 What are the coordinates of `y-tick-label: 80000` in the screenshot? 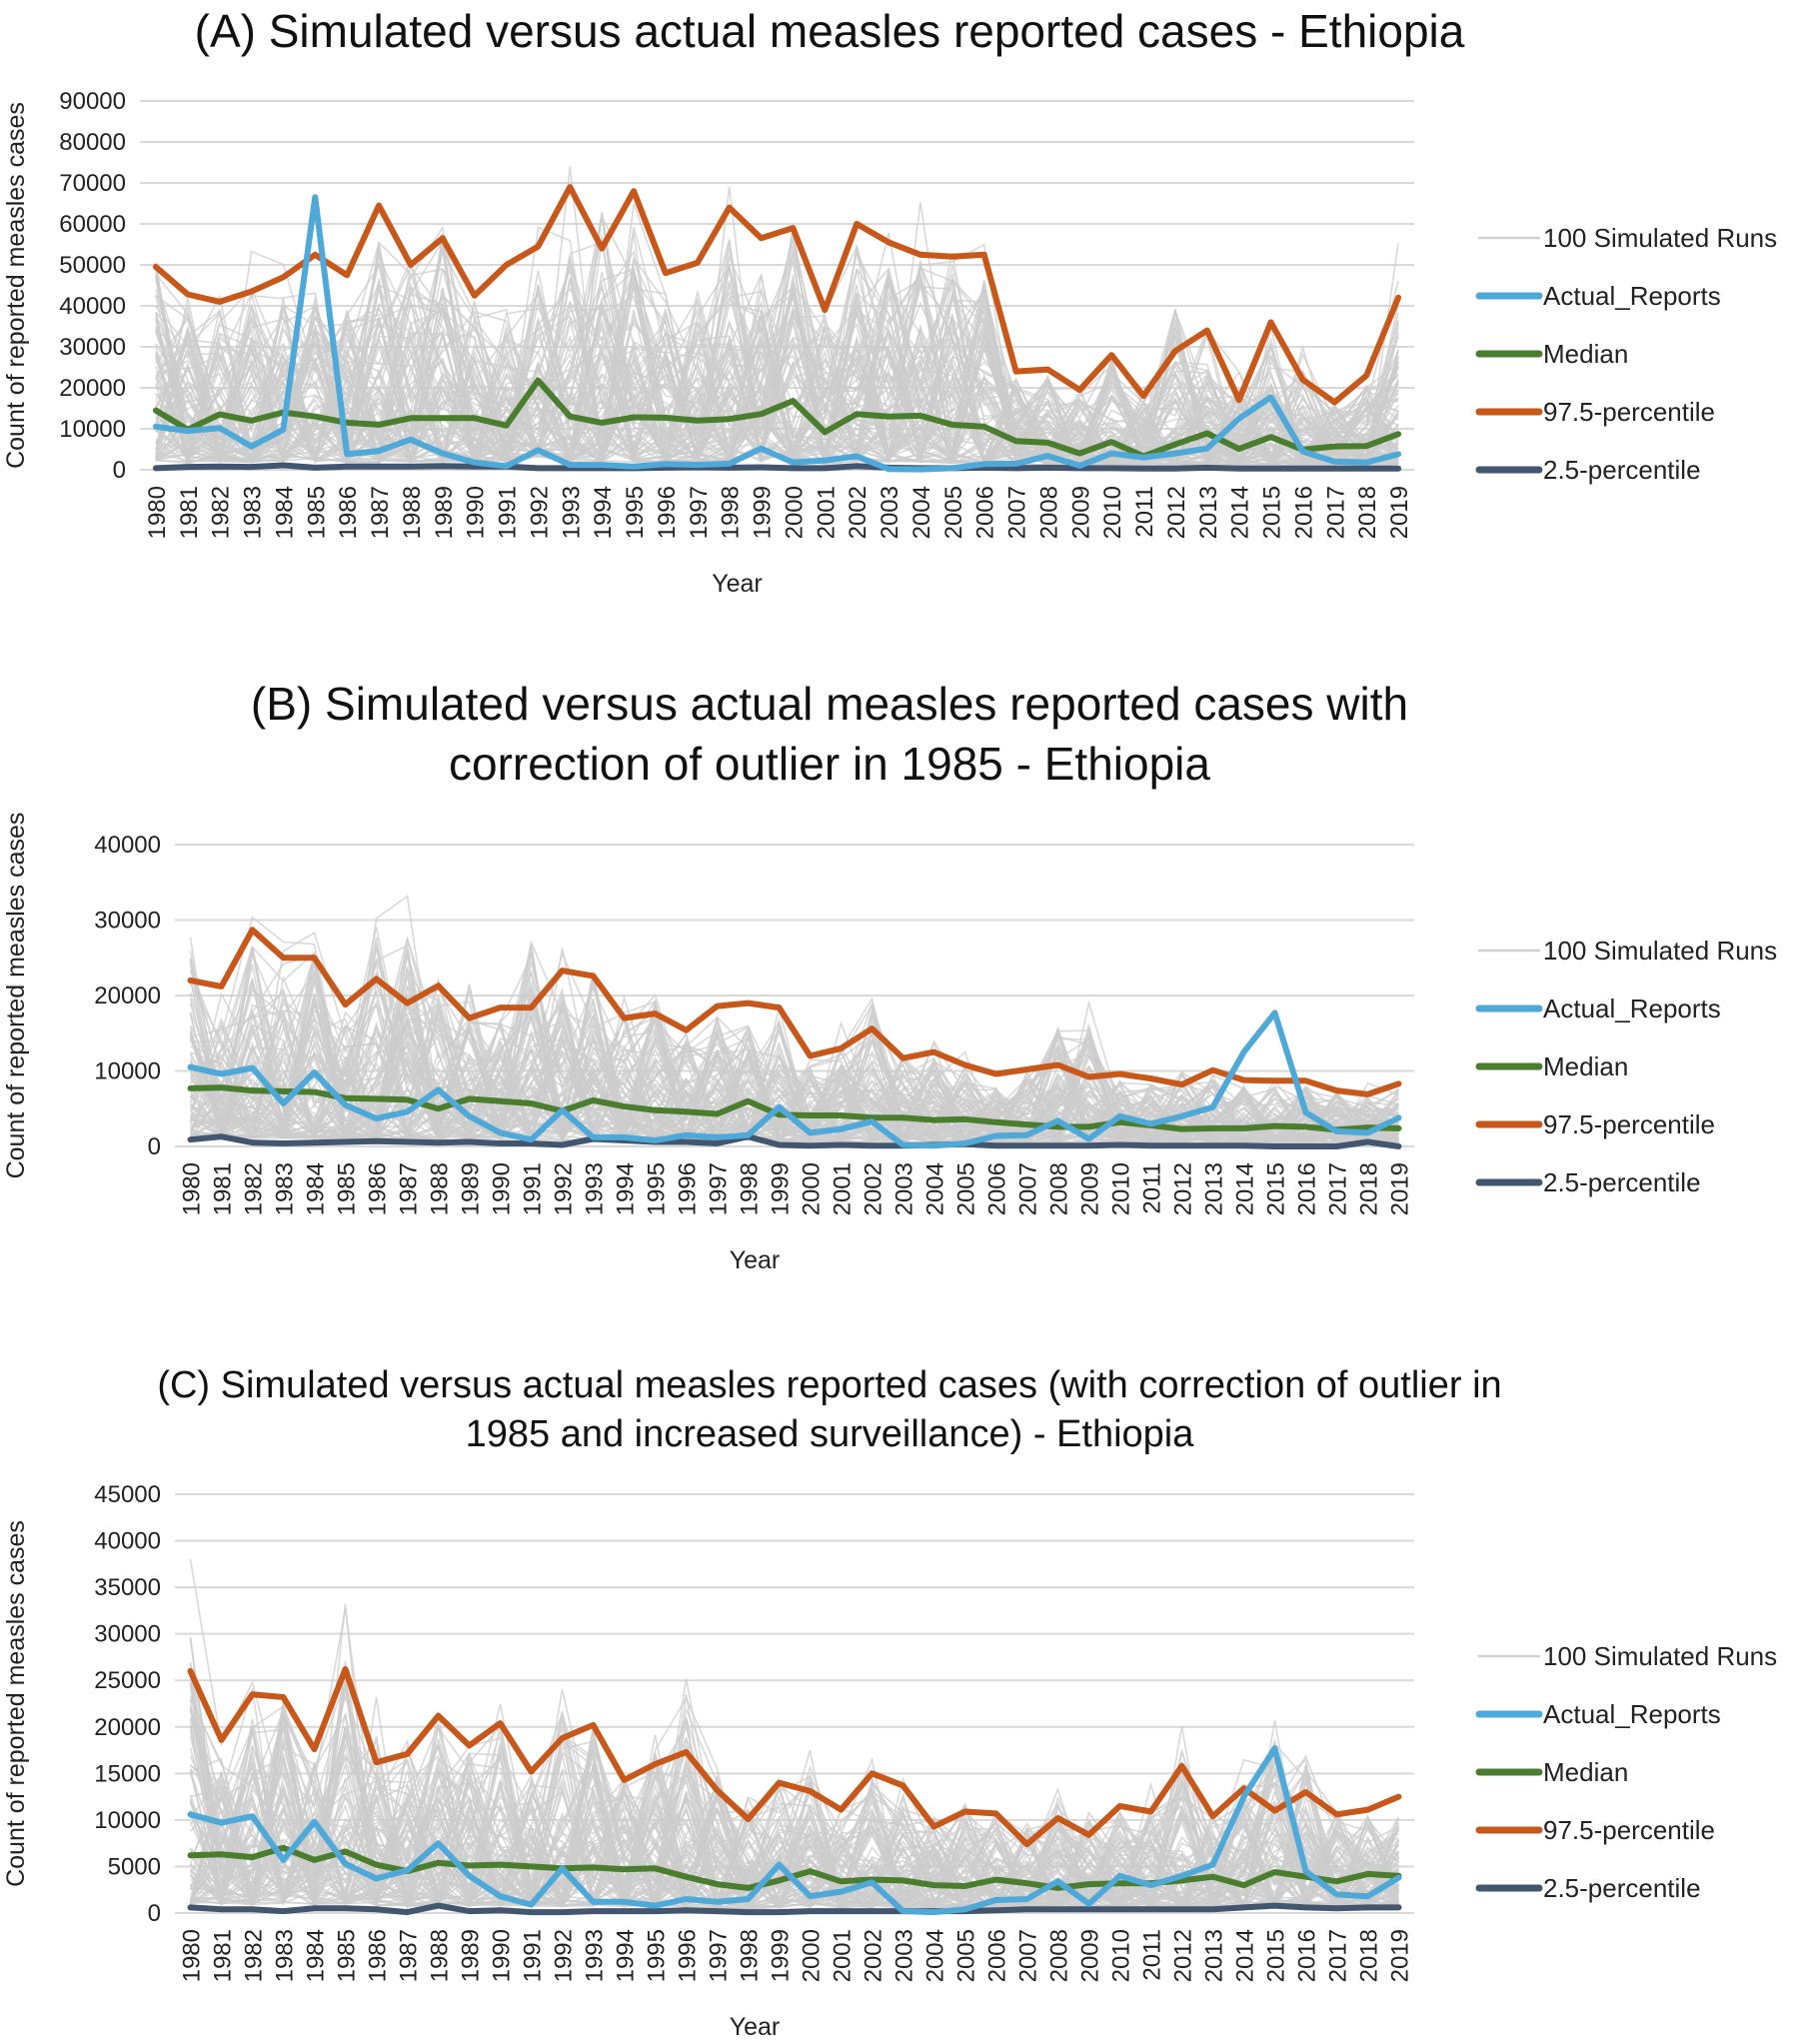 It's located at (92, 142).